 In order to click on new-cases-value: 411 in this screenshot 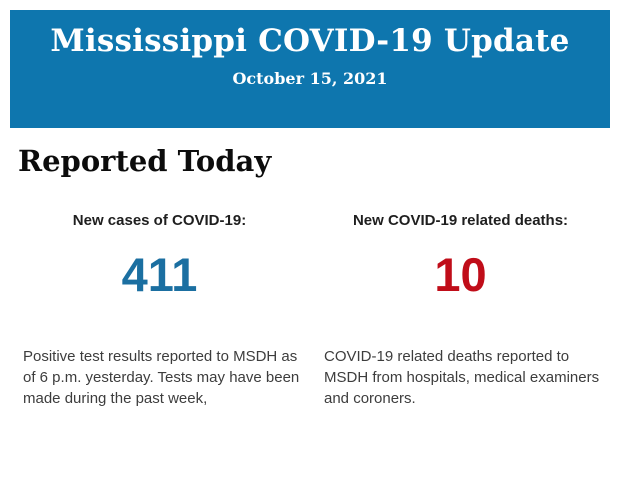, I will do `click(159, 275)`.